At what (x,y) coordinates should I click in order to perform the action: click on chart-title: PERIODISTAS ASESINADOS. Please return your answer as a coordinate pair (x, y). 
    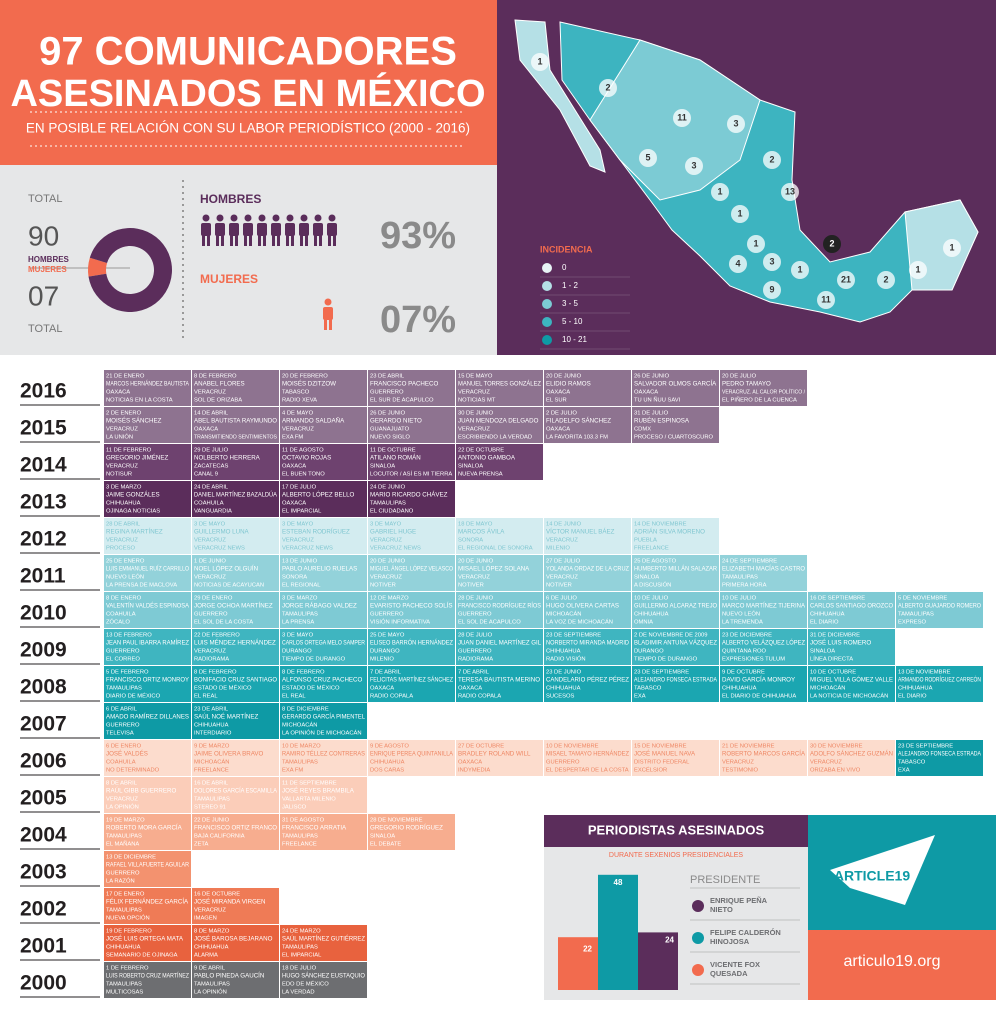
    Looking at the image, I should click on (676, 829).